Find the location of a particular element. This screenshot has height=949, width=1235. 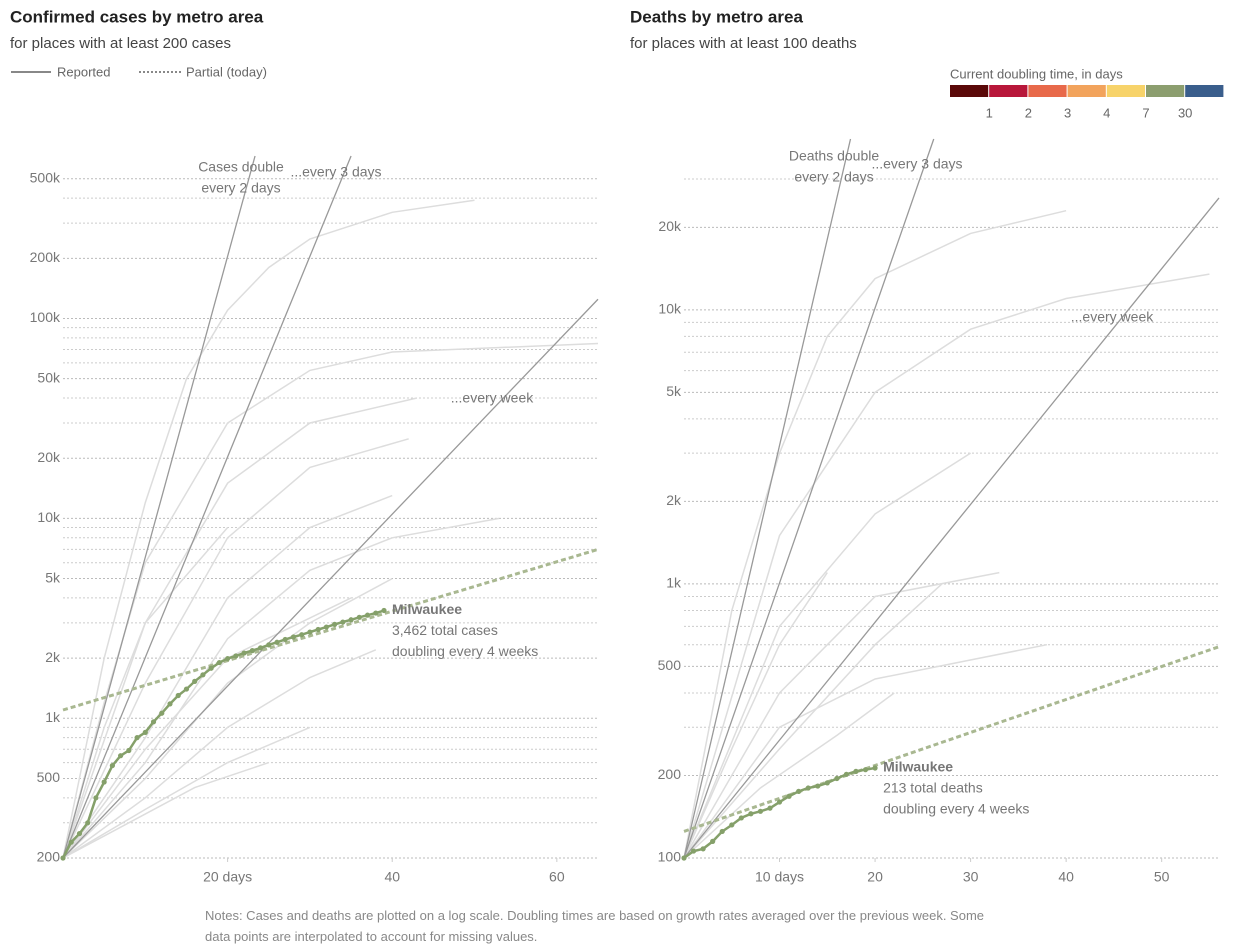

annotation-name: Milwaukee is located at coordinates (918, 767).